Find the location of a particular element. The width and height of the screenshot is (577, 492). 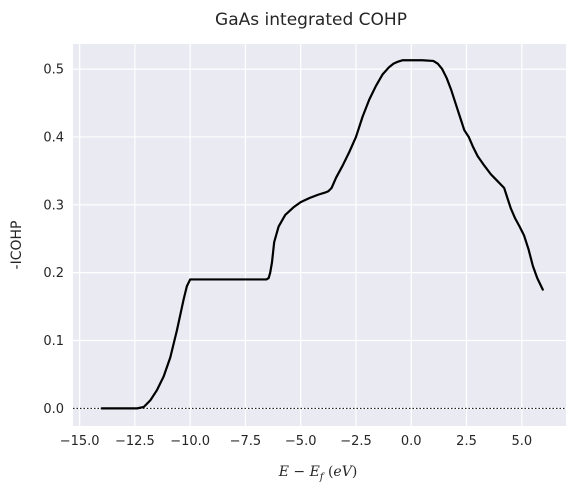

x-tick-label: 0.0 is located at coordinates (411, 441).